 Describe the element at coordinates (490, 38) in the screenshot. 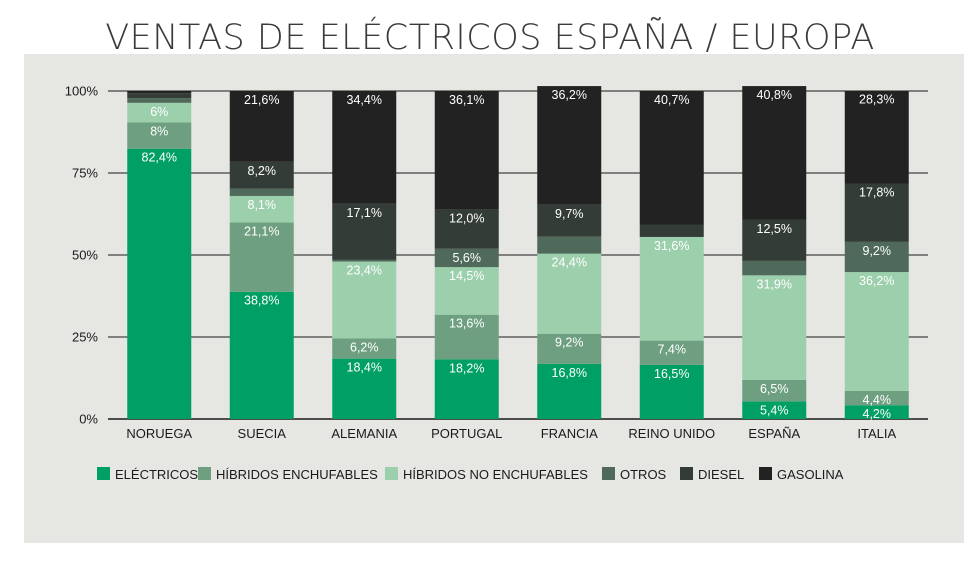

I see `chart-title: VENTAS DE ELÉCTRICOS ESPAÑA / EUROPA` at that location.